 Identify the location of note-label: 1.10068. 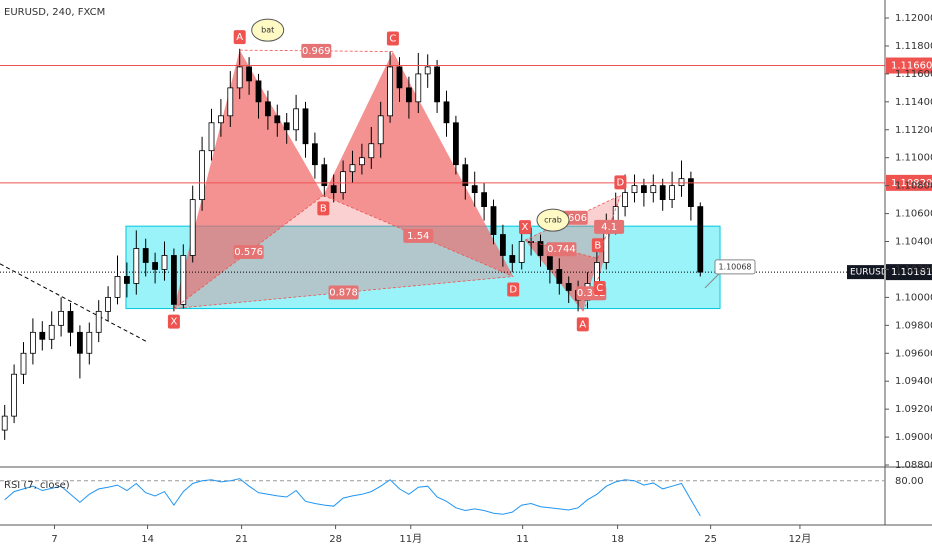
(734, 266).